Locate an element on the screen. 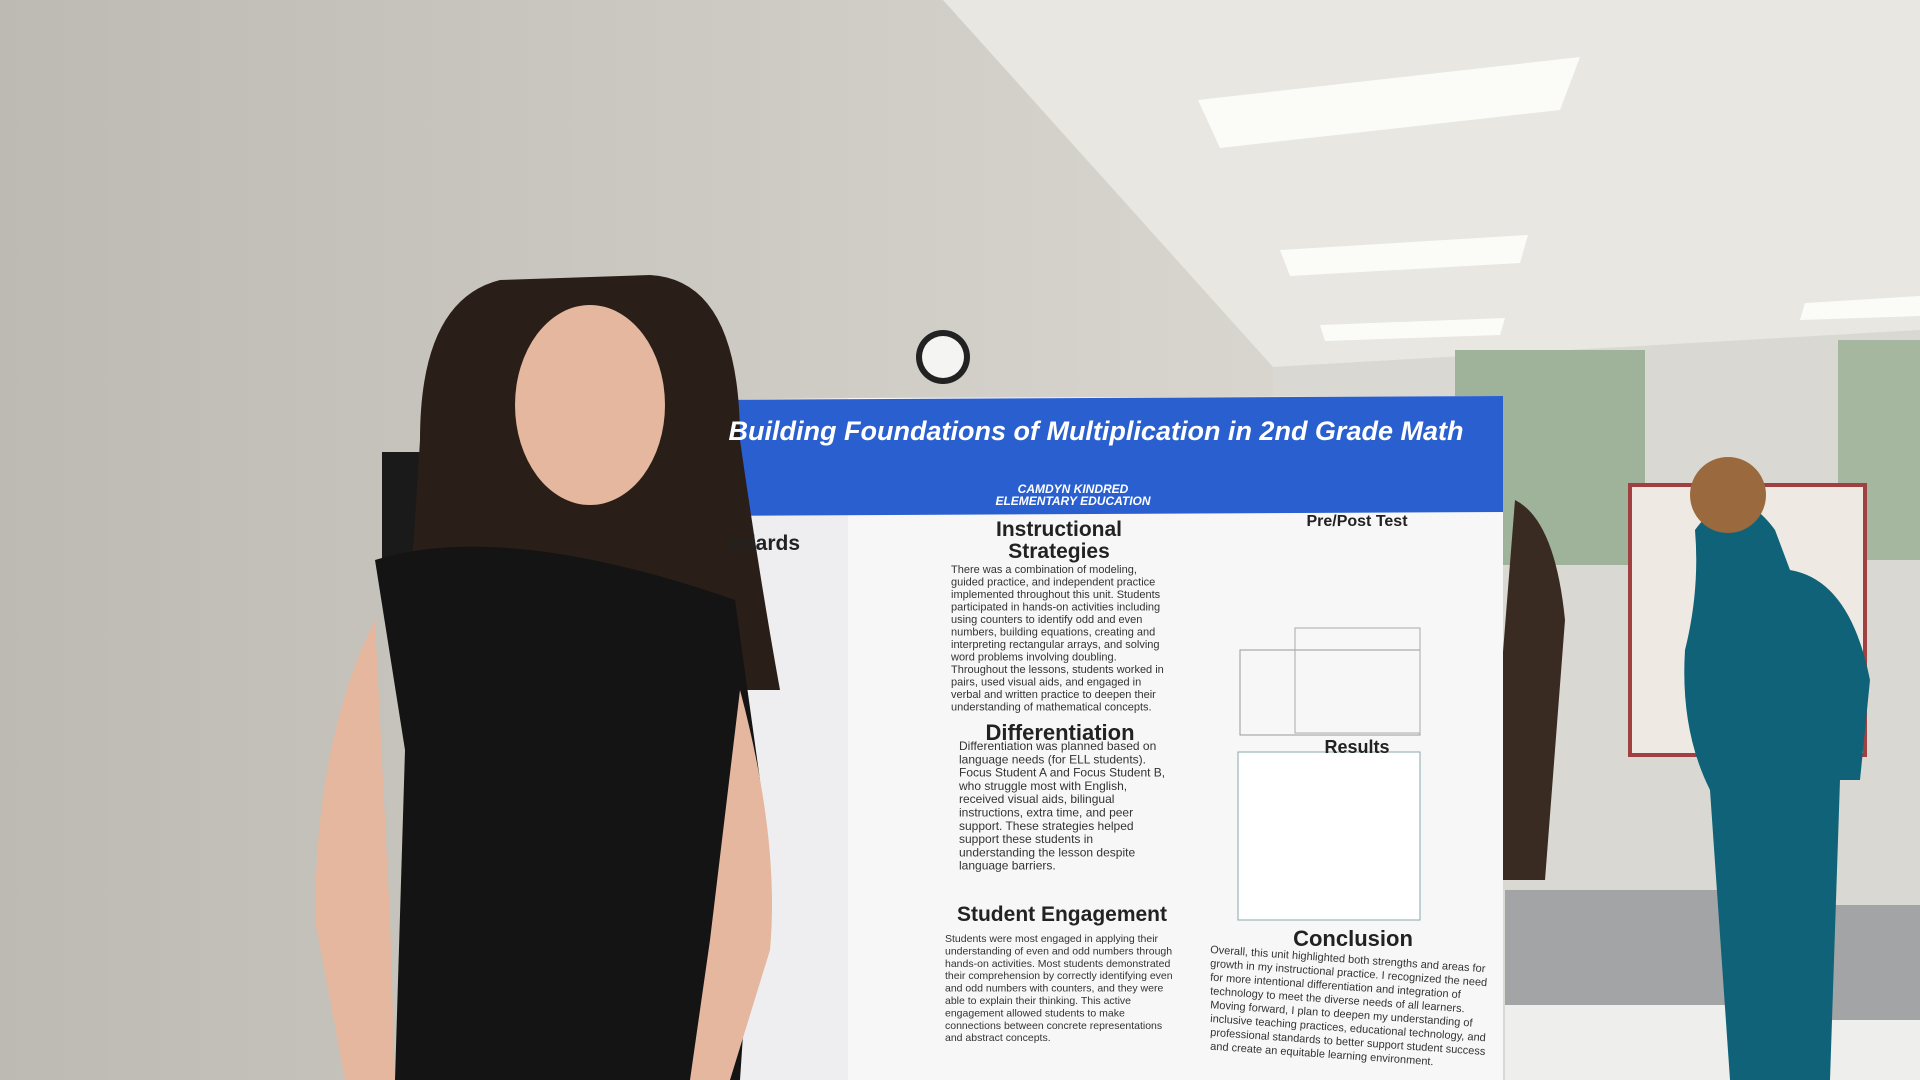 This screenshot has width=1920, height=1080. body-text: instructions, extra time, and peer is located at coordinates (1046, 813).